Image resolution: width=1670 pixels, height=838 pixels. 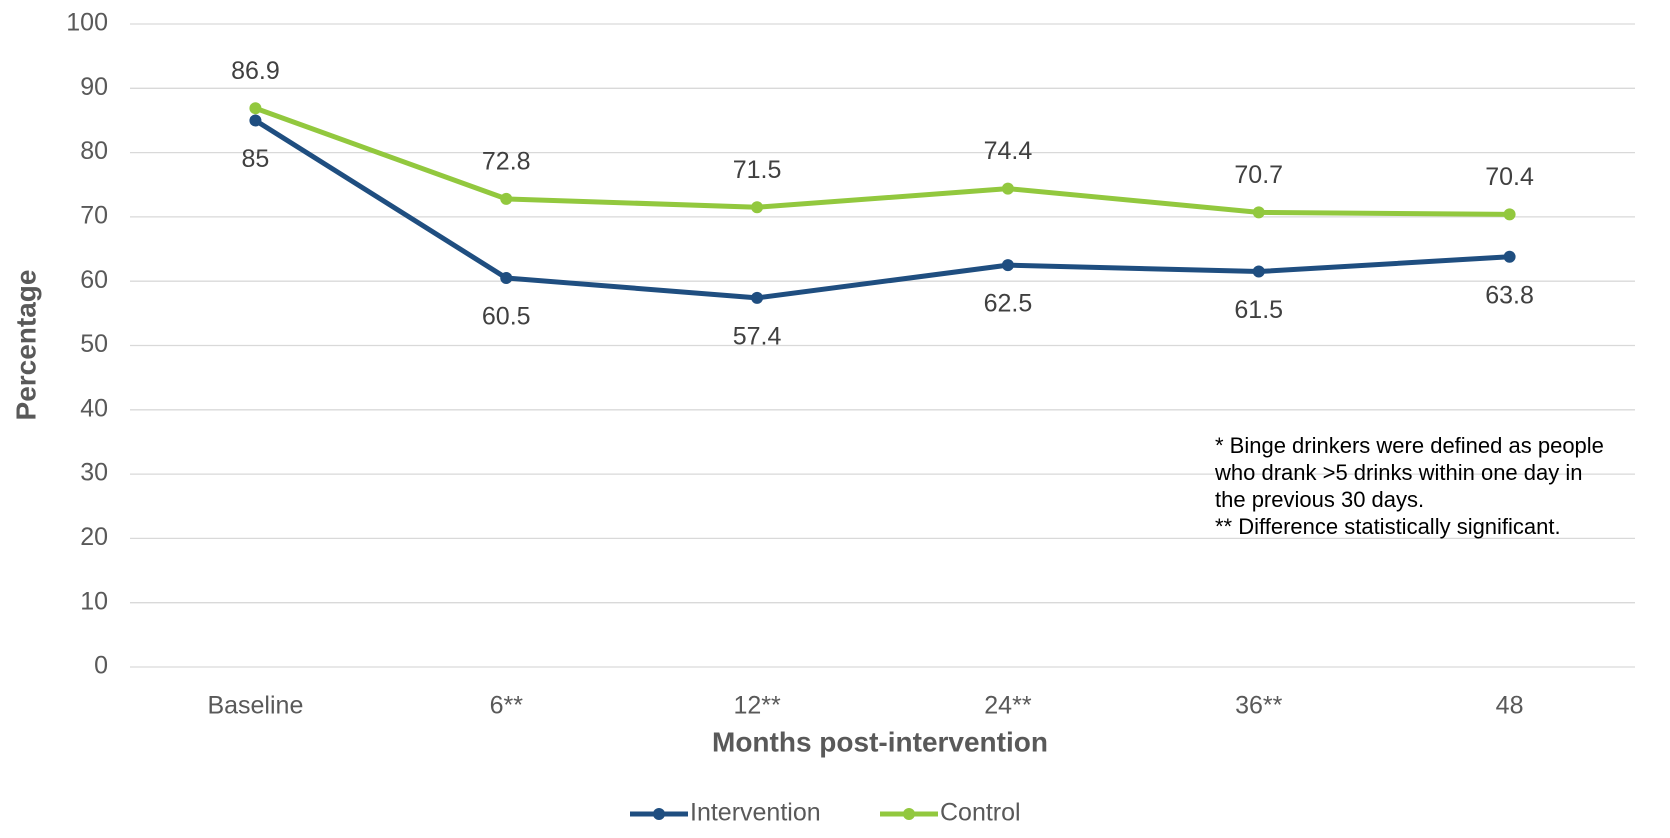 What do you see at coordinates (94, 408) in the screenshot?
I see `y-tick-label: 40` at bounding box center [94, 408].